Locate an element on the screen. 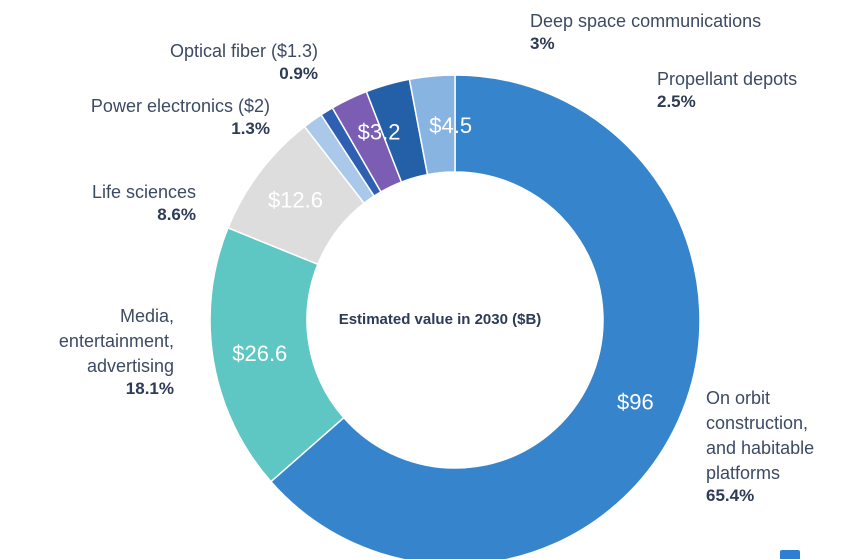  slice-label-5: Propellant depots 2.5% is located at coordinates (727, 90).